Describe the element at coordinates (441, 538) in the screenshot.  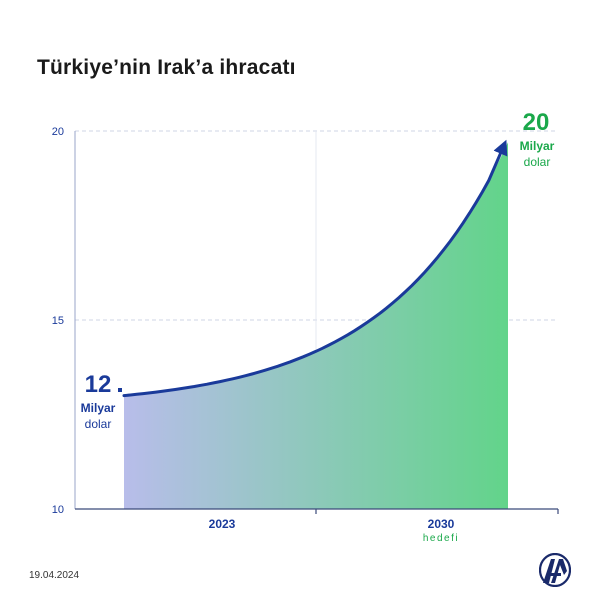
I see `x-tick-sublabel-hedefi: hedefi` at that location.